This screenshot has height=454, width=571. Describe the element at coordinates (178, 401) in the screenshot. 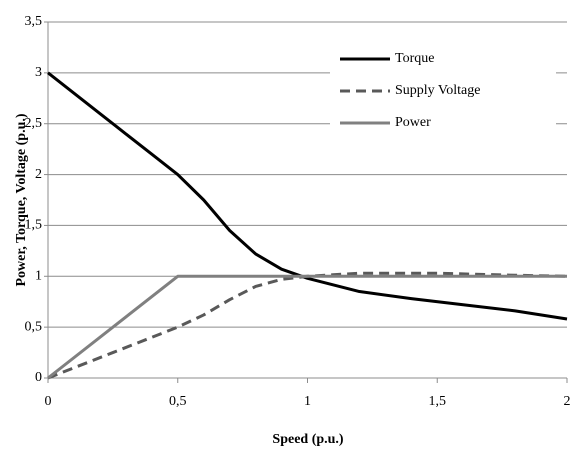

I see `x-tick-label: 0,5` at that location.